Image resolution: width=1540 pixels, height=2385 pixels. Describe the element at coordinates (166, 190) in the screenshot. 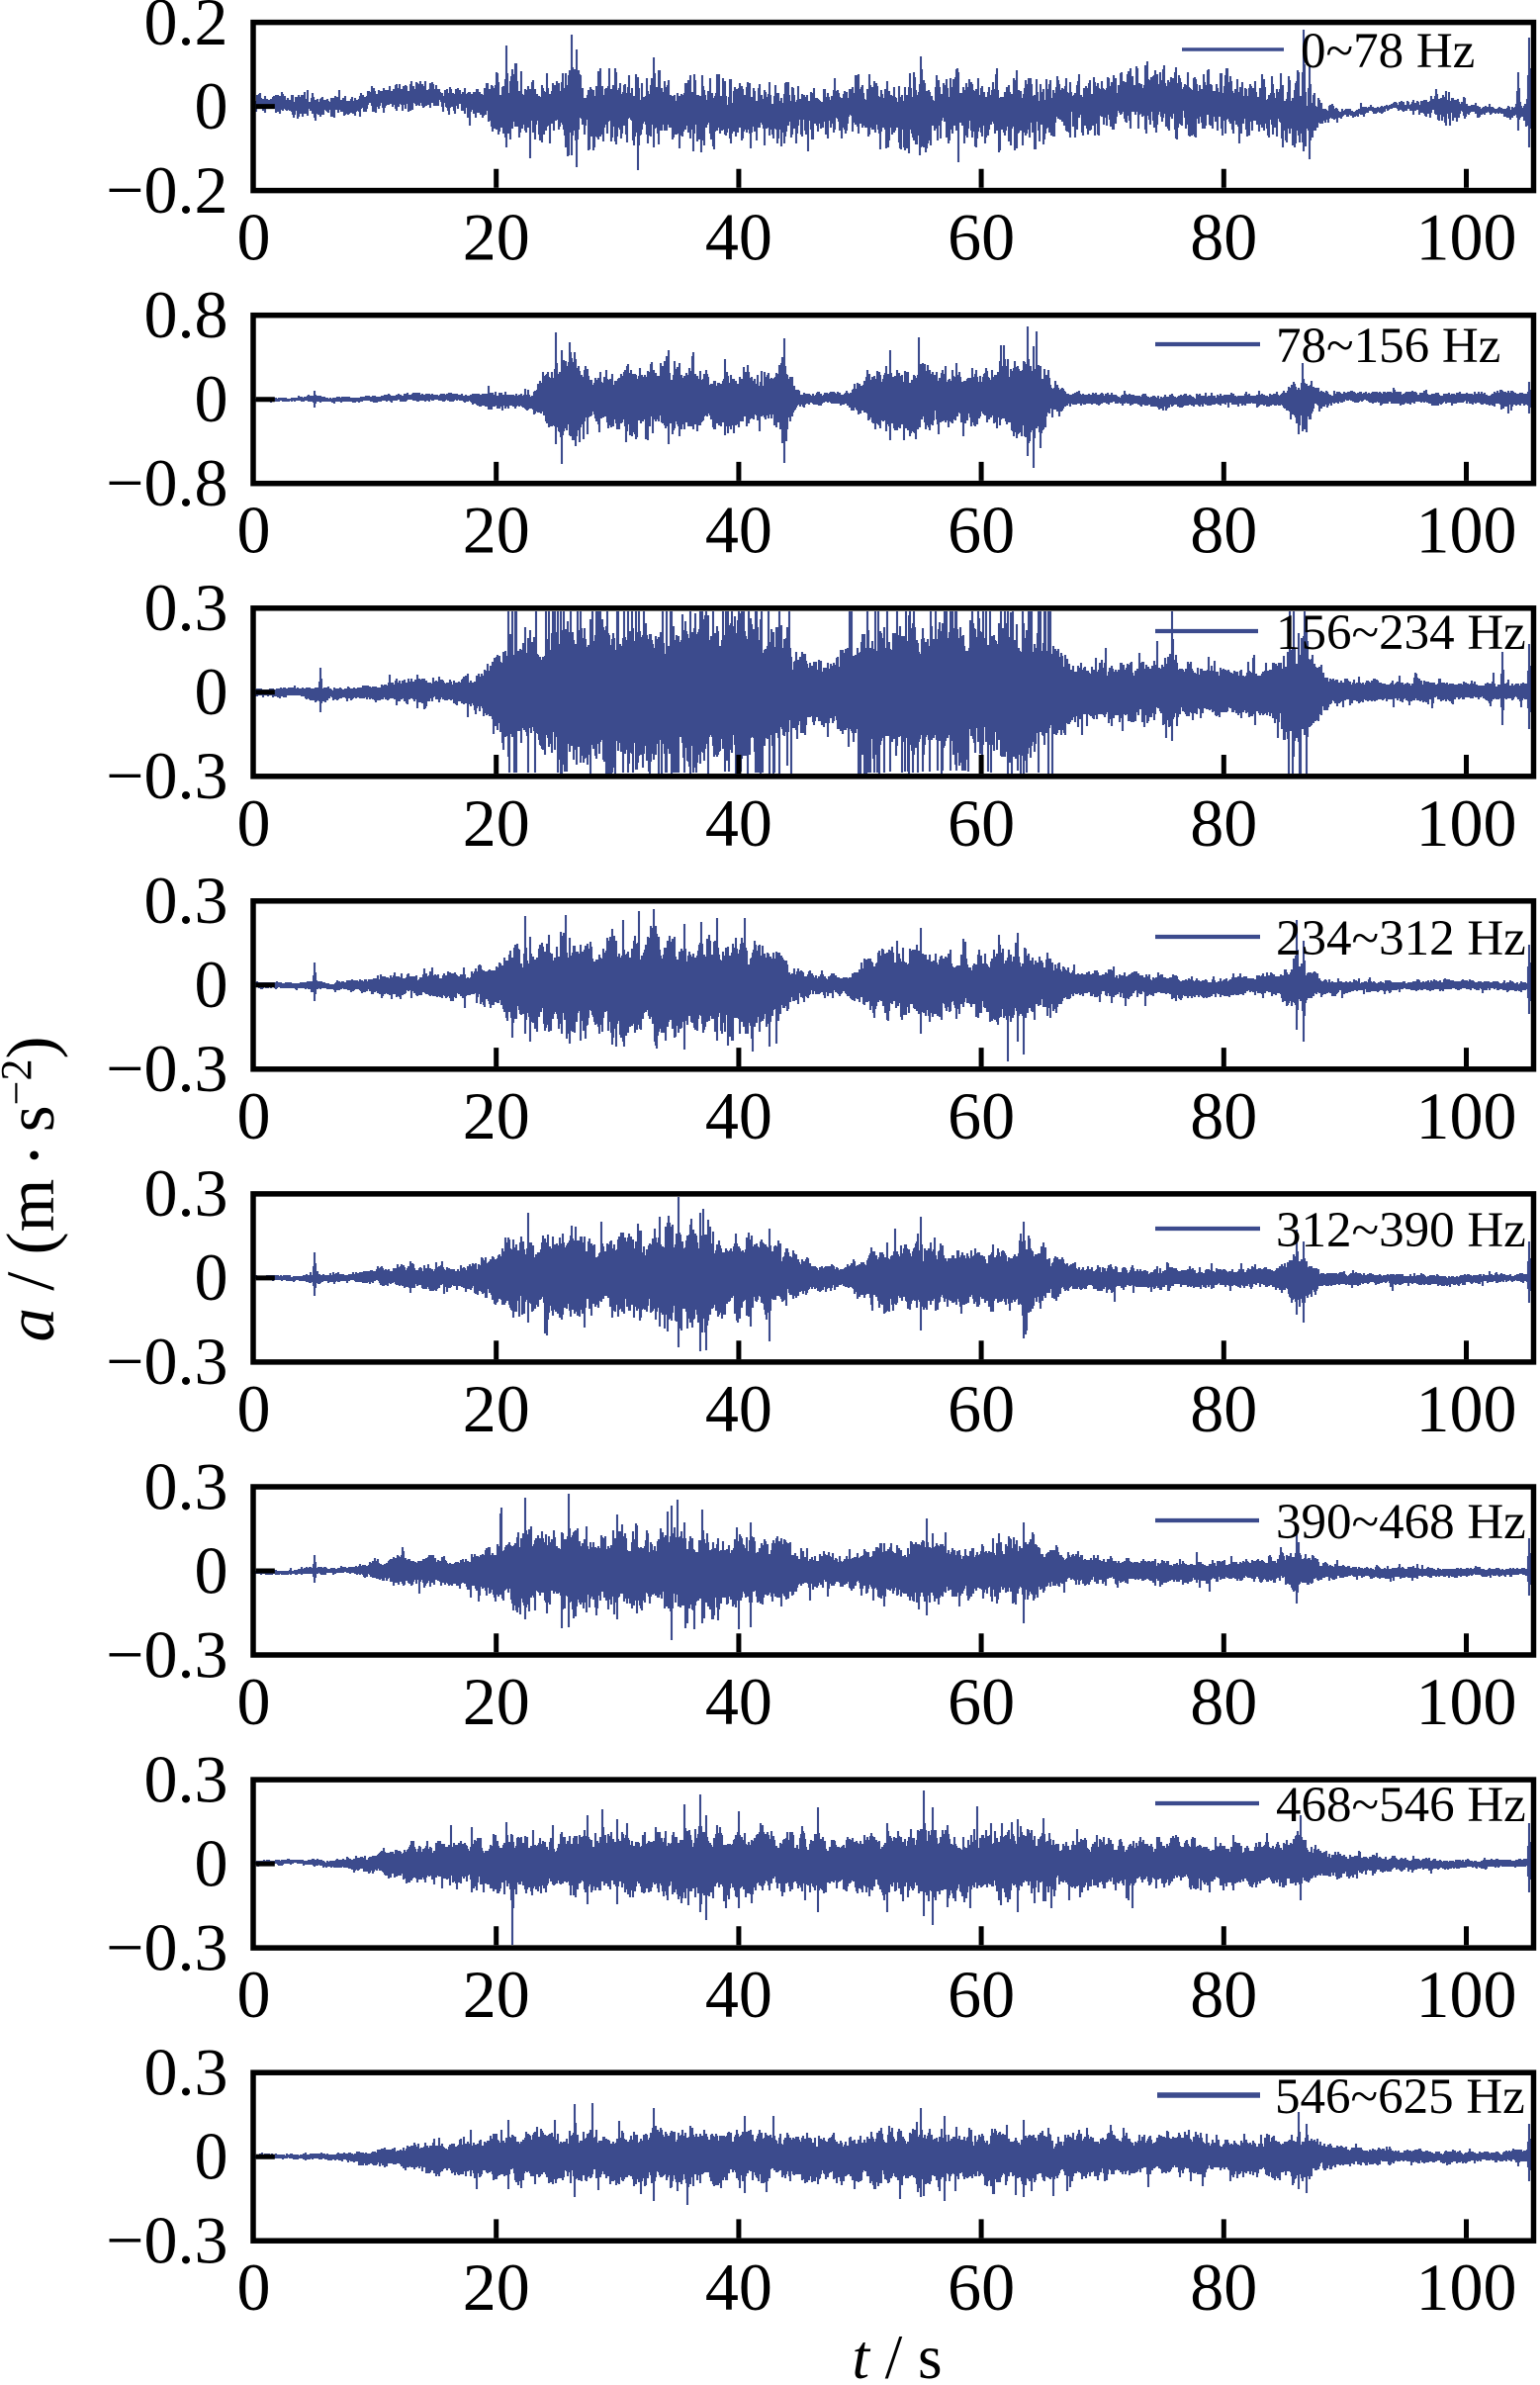

I see `svg-text: −0.2` at that location.